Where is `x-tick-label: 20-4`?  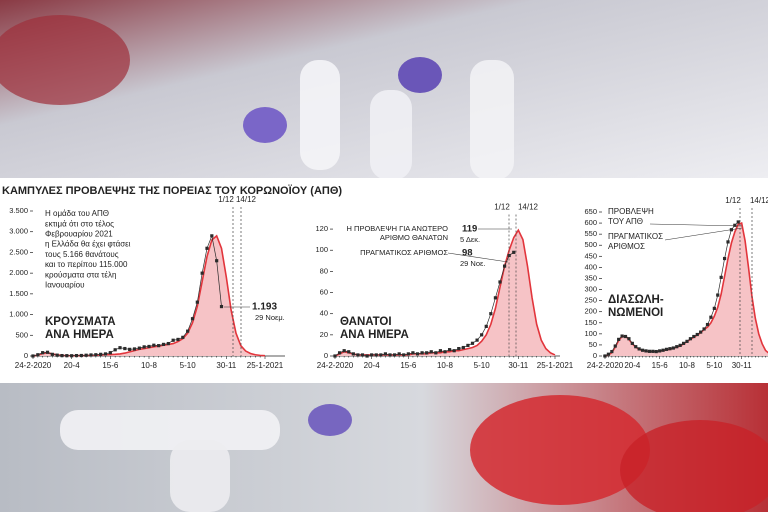 x-tick-label: 20-4 is located at coordinates (72, 365).